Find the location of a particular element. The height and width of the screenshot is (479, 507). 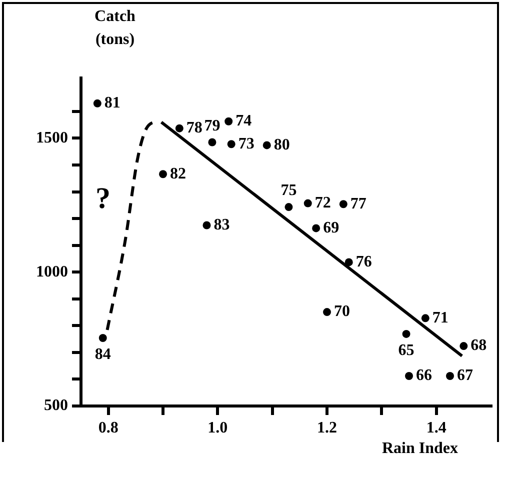

annotation: 76 is located at coordinates (364, 261).